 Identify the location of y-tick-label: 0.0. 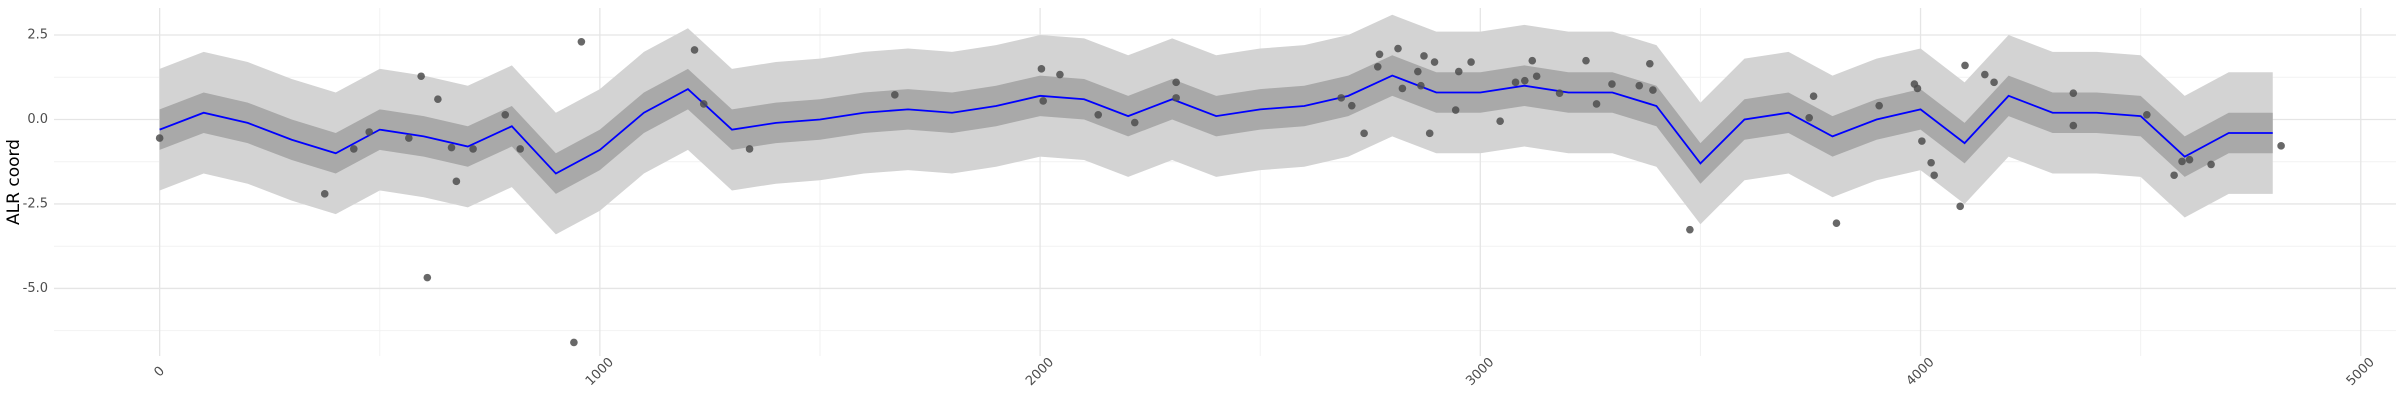
(37, 119).